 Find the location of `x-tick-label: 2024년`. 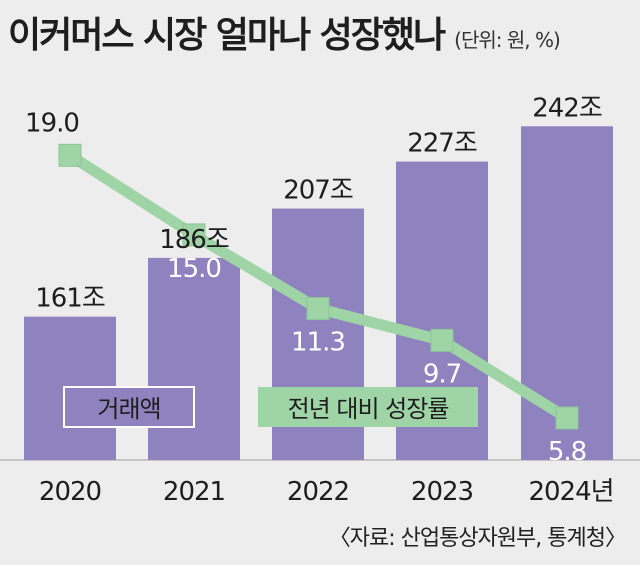

x-tick-label: 2024년 is located at coordinates (570, 492).